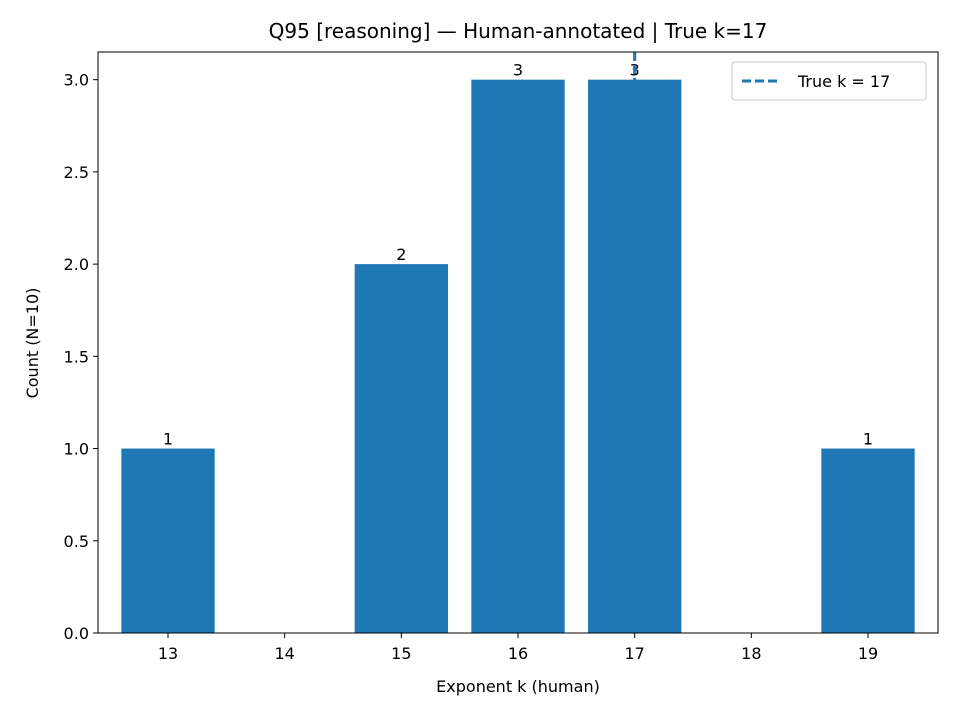  What do you see at coordinates (634, 653) in the screenshot?
I see `x-tick-label-17: 17` at bounding box center [634, 653].